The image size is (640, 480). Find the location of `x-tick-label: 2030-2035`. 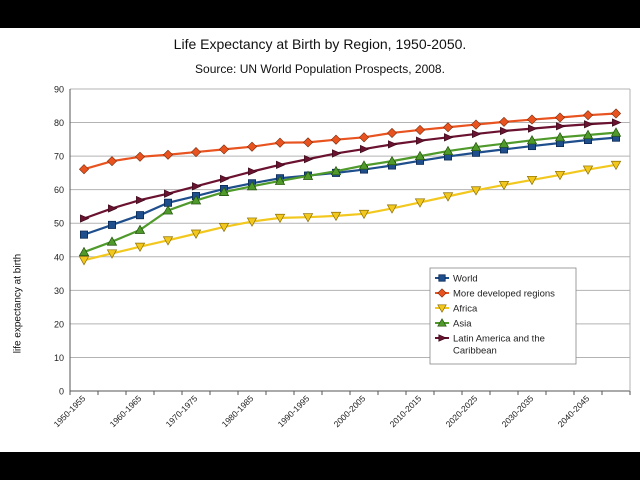

x-tick-label: 2030-2035 is located at coordinates (518, 411).